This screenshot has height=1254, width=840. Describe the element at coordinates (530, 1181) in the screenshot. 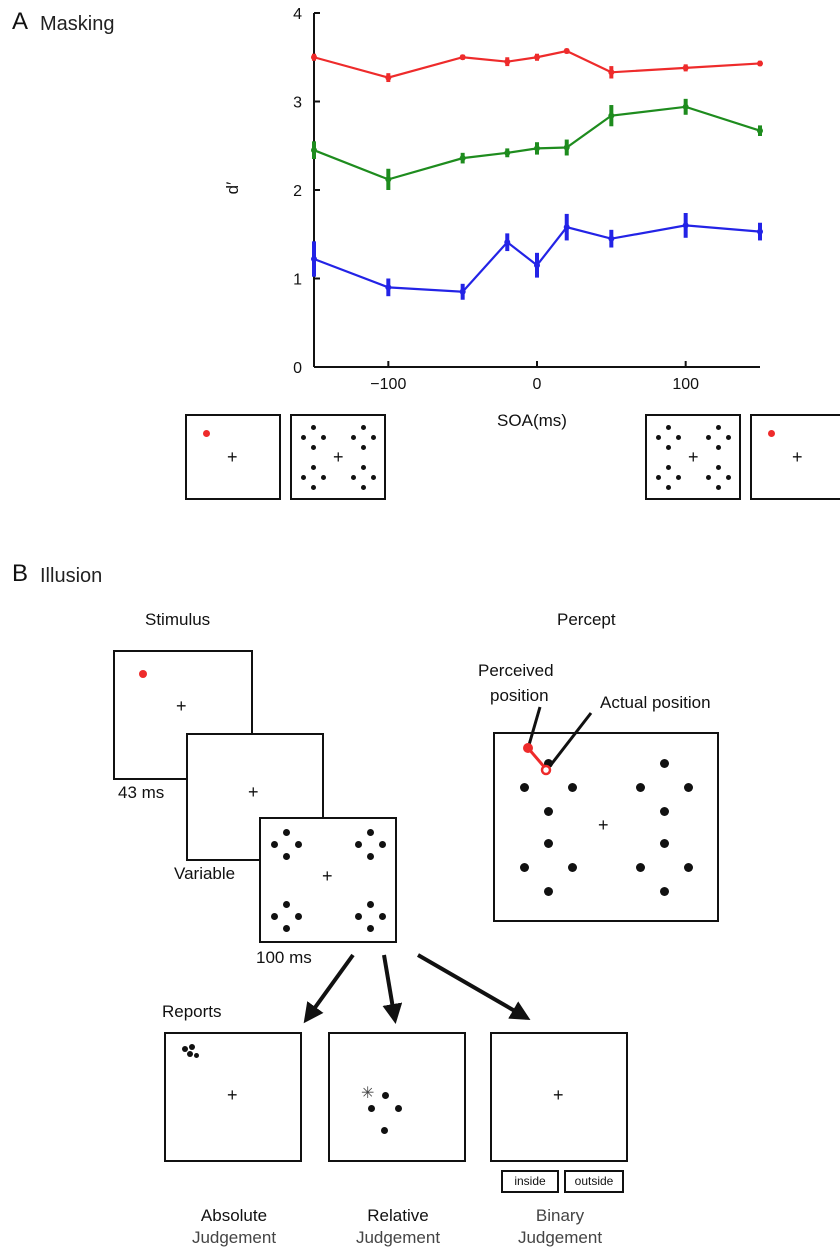

I see `inside-button: inside` at that location.